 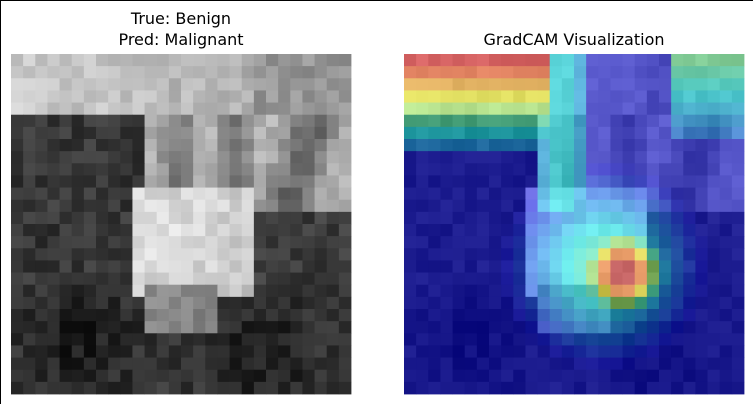 What do you see at coordinates (180, 18) in the screenshot?
I see `panel-title: True: Benign` at bounding box center [180, 18].